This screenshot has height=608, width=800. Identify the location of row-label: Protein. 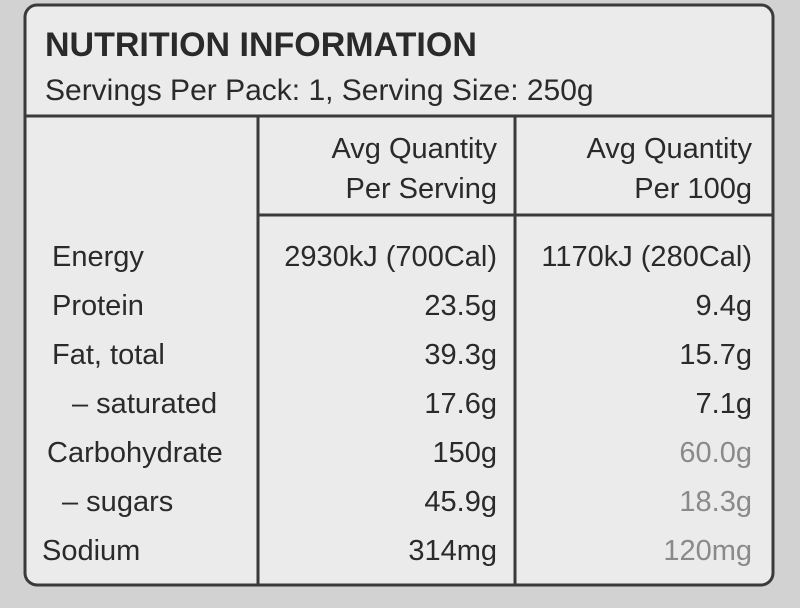
(98, 306).